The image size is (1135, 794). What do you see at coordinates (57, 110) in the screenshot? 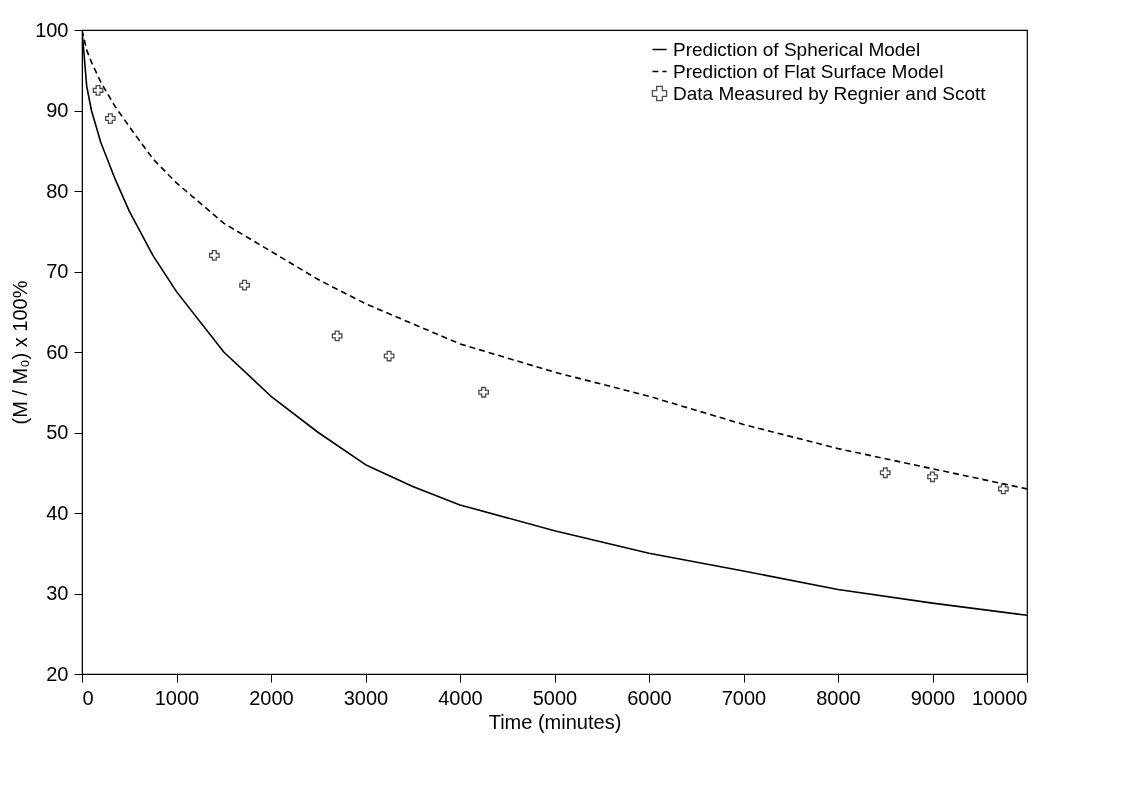
I see `y-tick-label: 90` at bounding box center [57, 110].